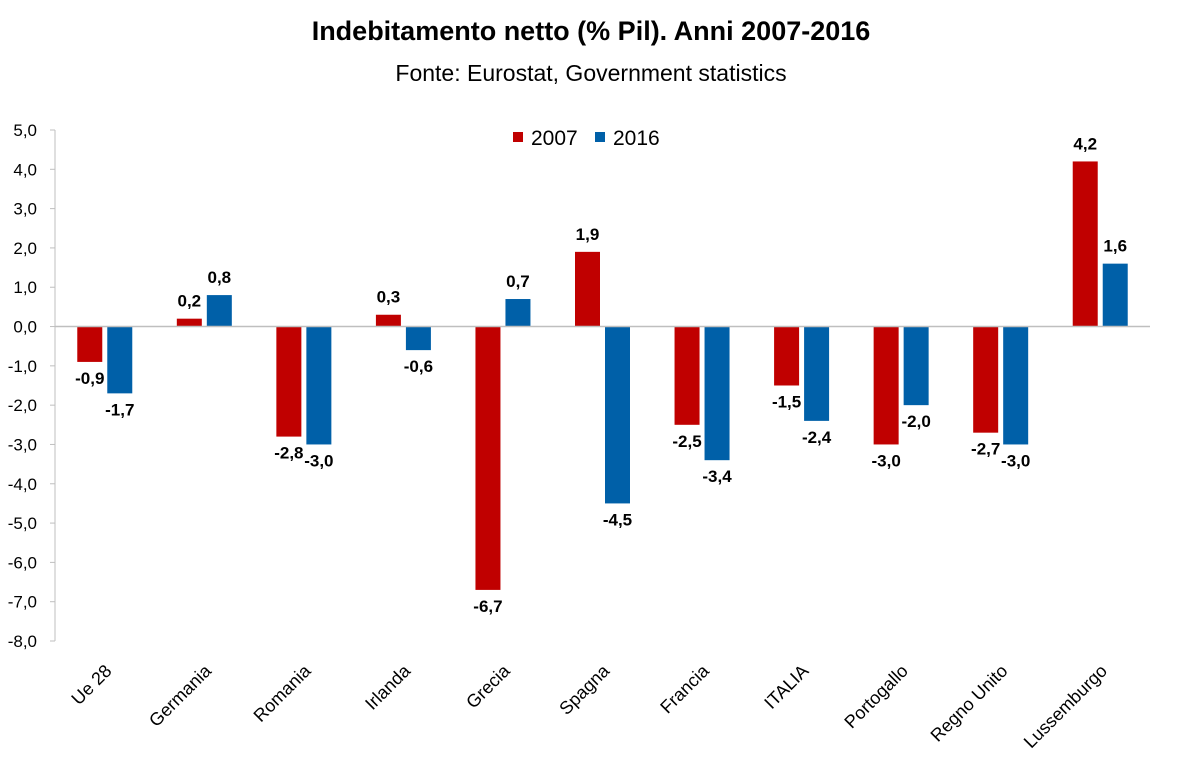 This screenshot has width=1182, height=767. I want to click on data-label-2016: -1,7, so click(119, 409).